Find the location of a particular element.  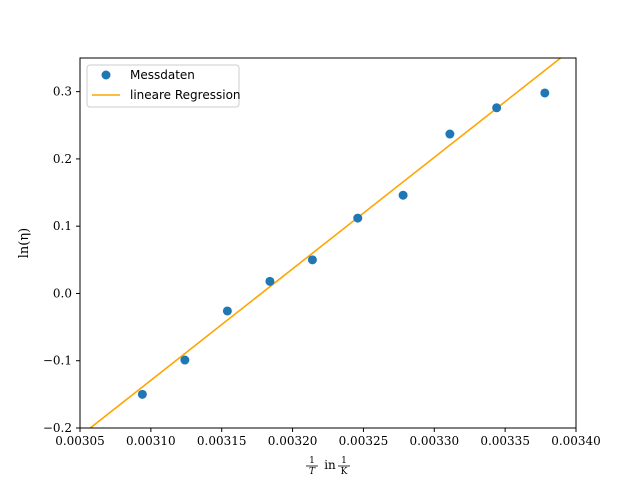

legend-label-messdaten: Messdaten is located at coordinates (162, 75).